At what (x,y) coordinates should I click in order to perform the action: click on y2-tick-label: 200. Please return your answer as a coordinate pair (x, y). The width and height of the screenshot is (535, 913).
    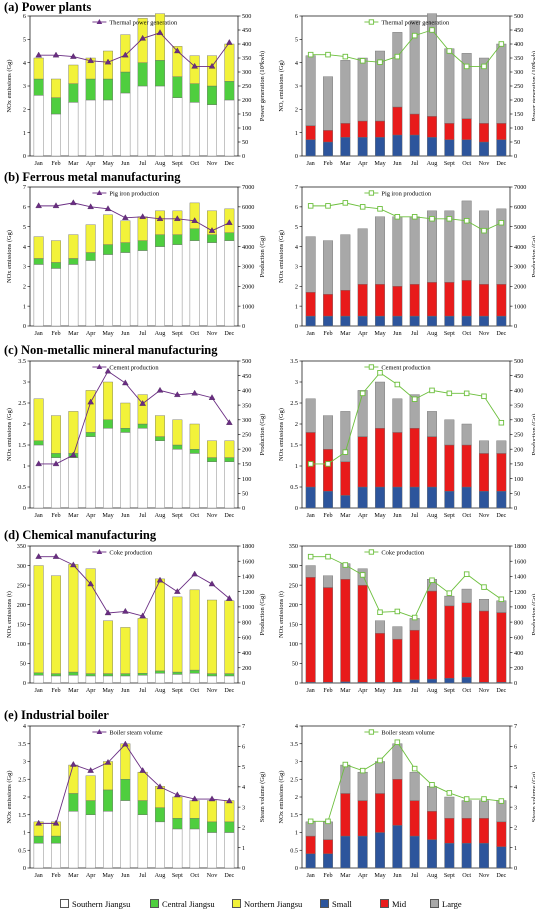
    Looking at the image, I should click on (518, 668).